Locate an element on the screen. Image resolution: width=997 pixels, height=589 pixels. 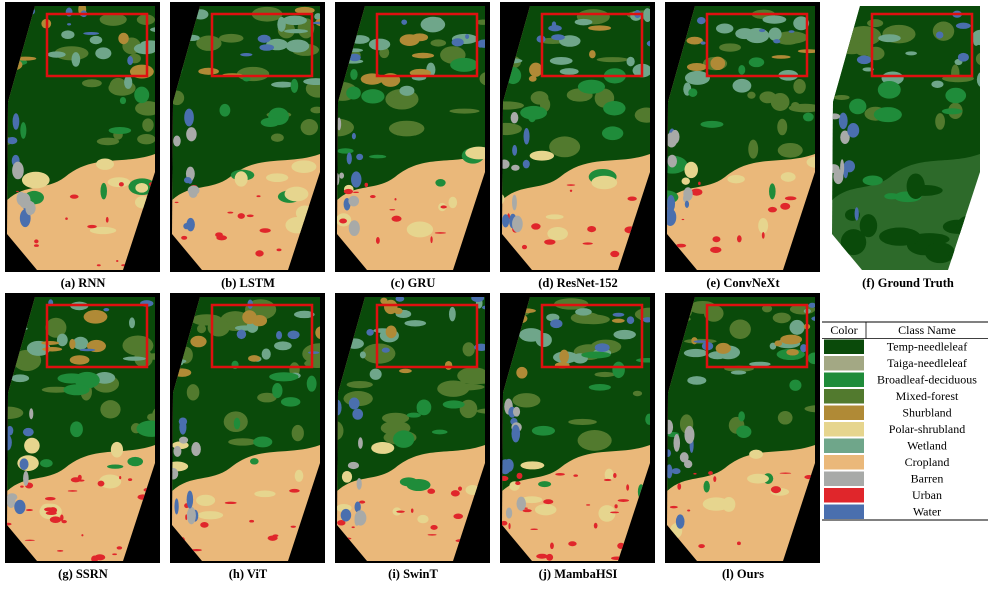
highlight-box is located at coordinates (757, 336).